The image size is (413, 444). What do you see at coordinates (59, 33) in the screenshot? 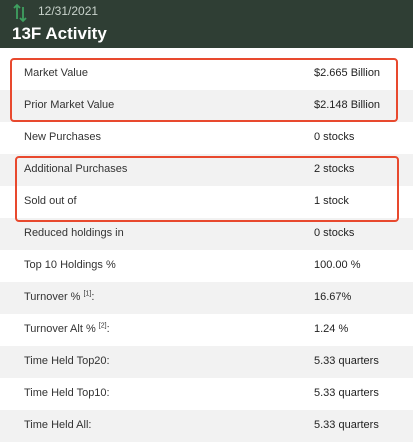
I see `page-title: 13F Activity` at bounding box center [59, 33].